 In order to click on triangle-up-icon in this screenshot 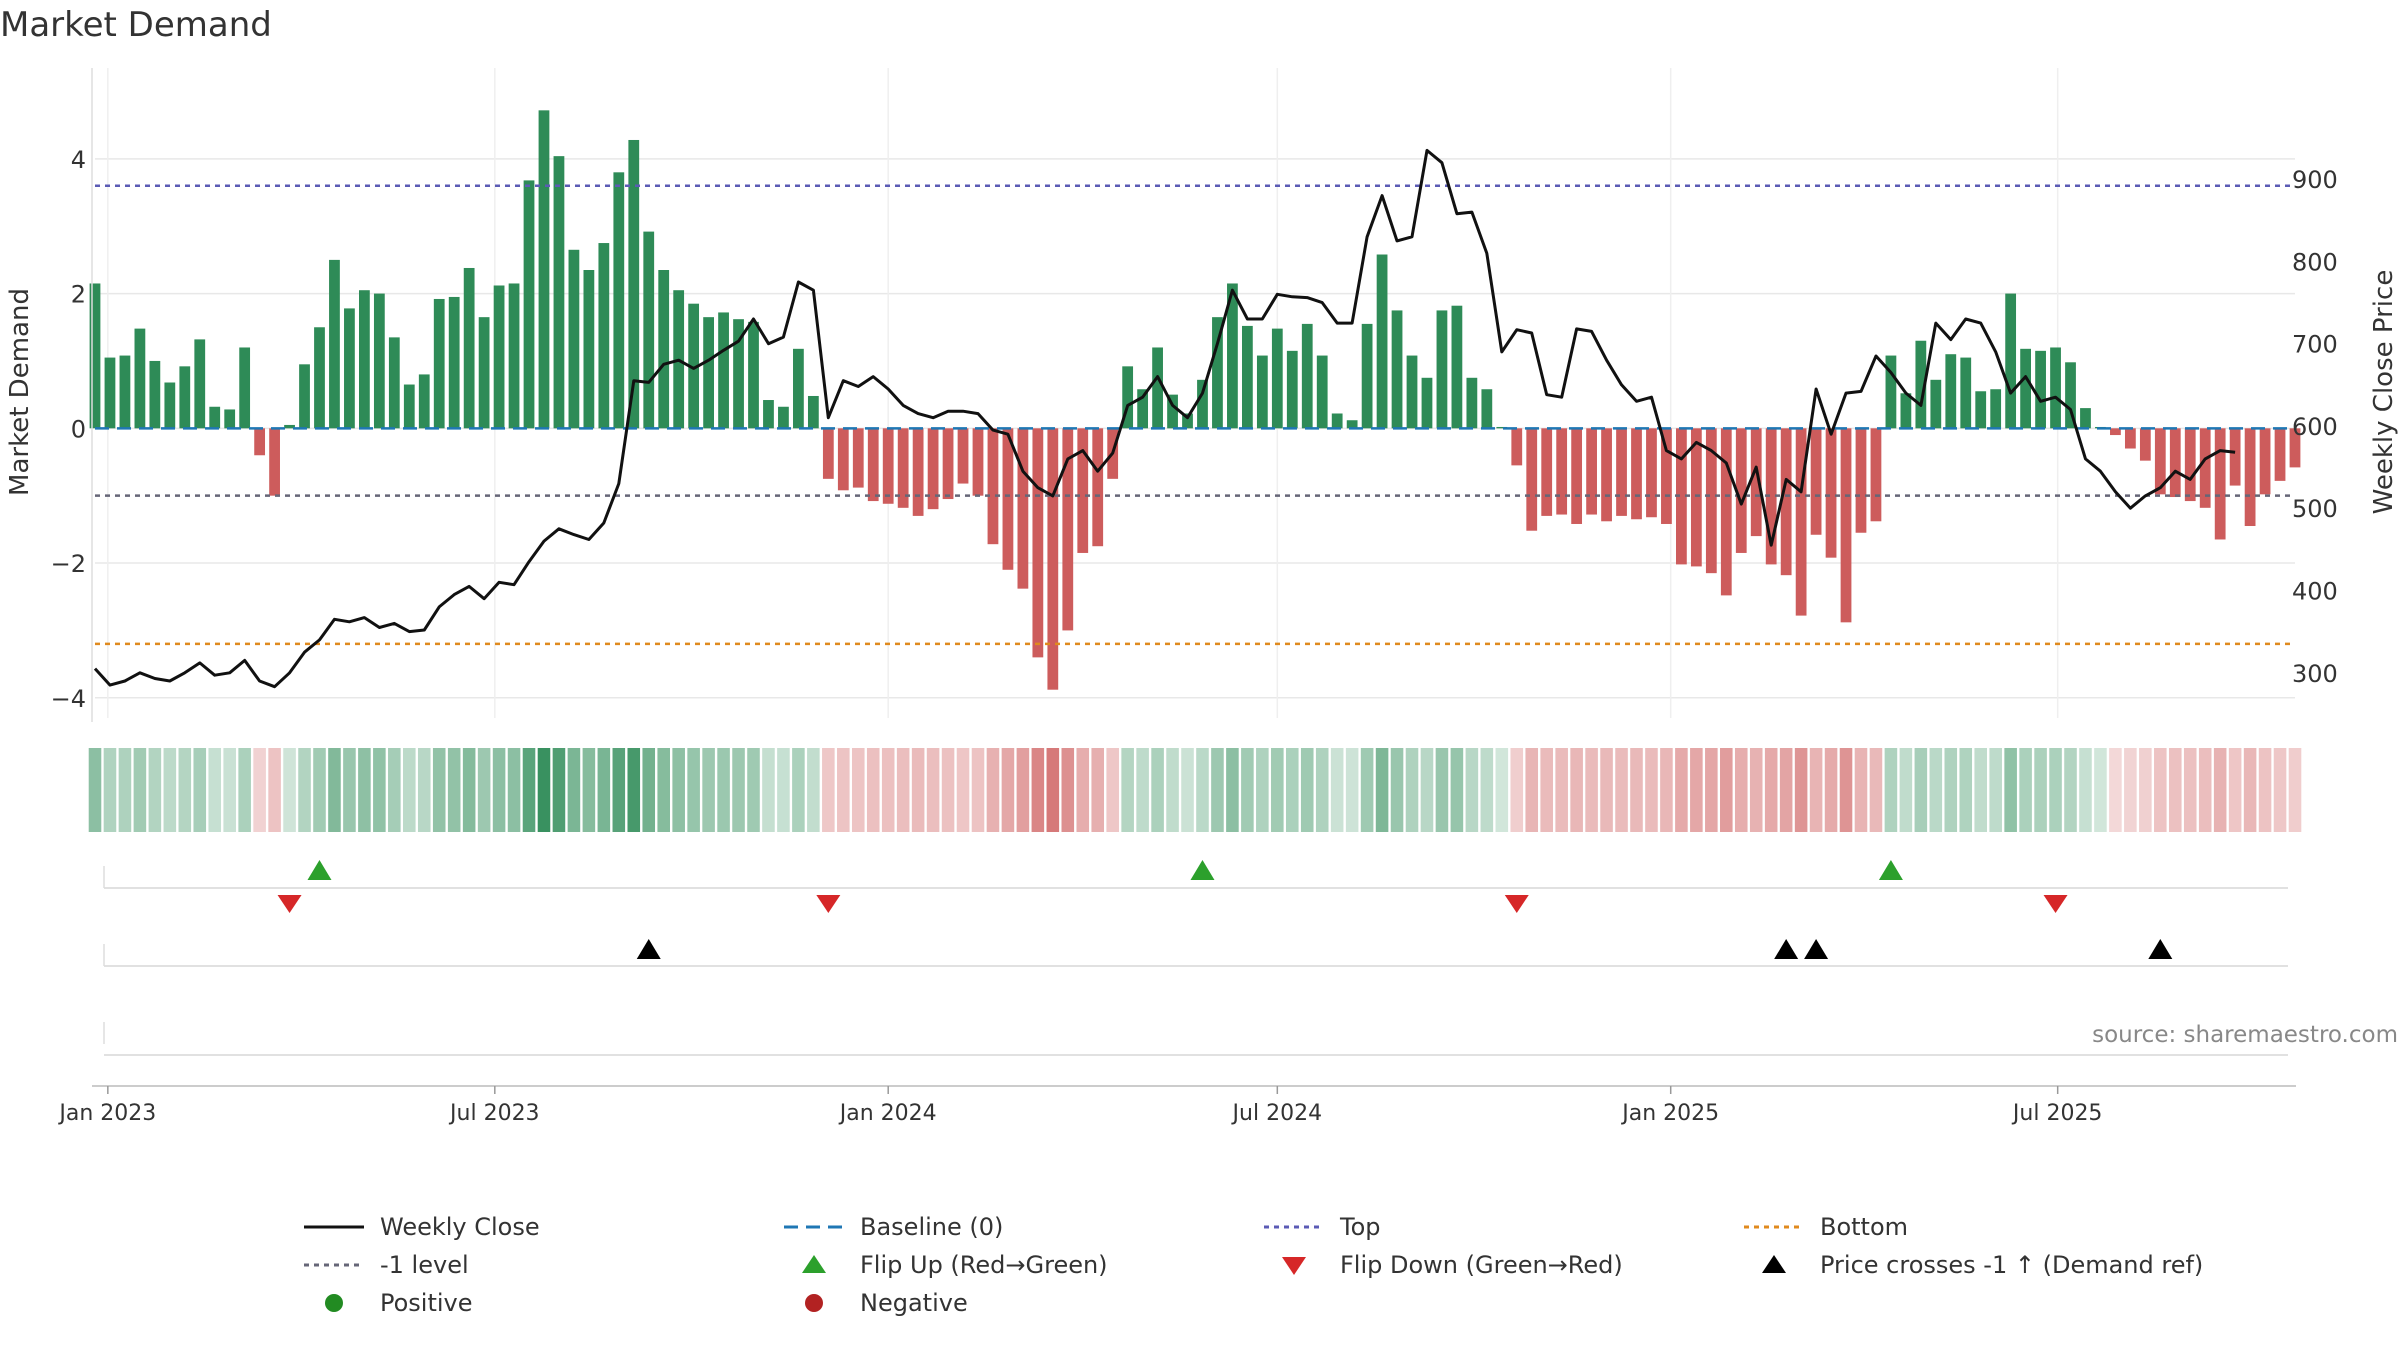, I will do `click(814, 1264)`.